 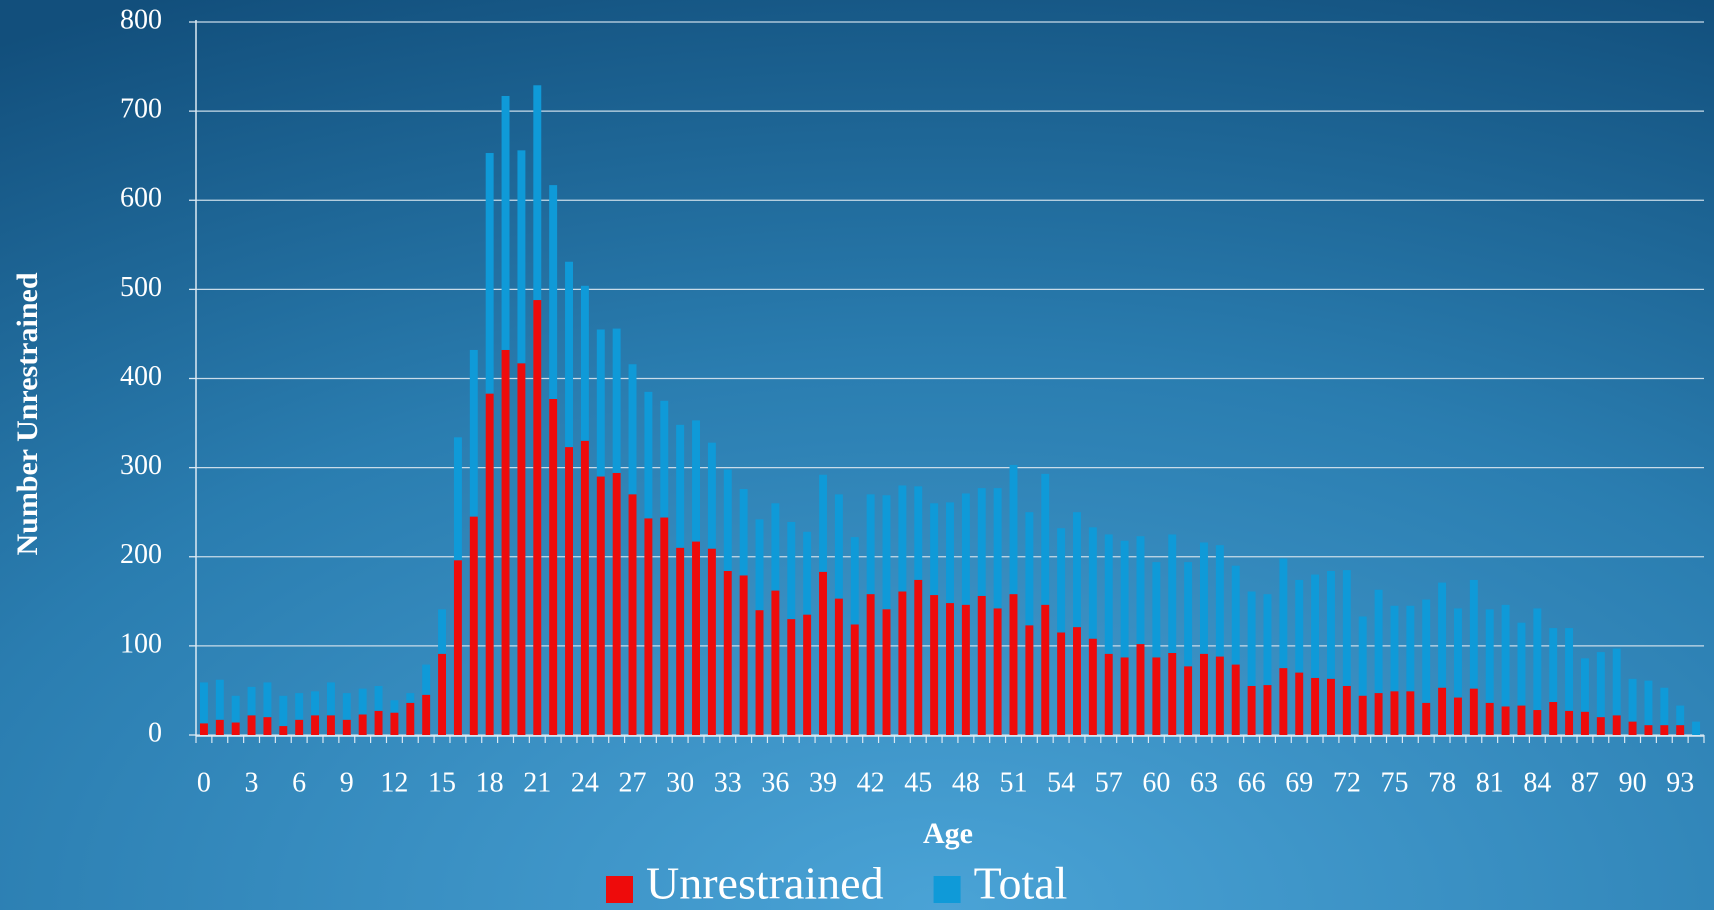 I want to click on y-tick-label: 500, so click(x=141, y=287).